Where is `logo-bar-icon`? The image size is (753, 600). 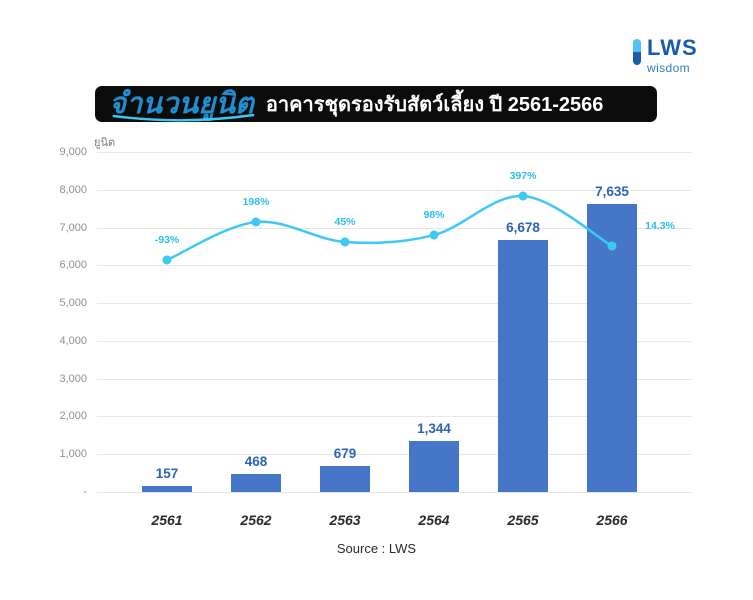 logo-bar-icon is located at coordinates (637, 52).